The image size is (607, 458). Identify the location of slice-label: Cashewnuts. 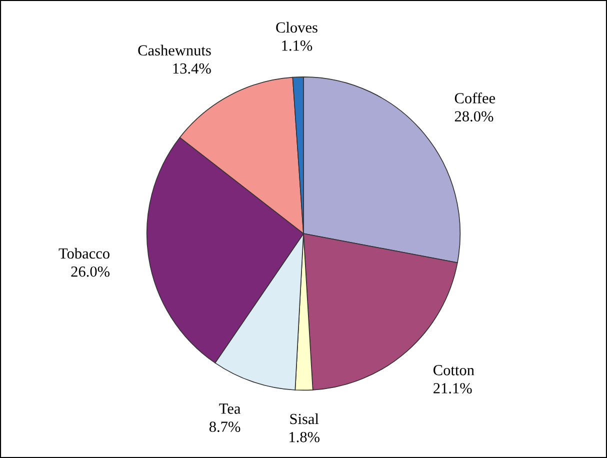
(174, 50).